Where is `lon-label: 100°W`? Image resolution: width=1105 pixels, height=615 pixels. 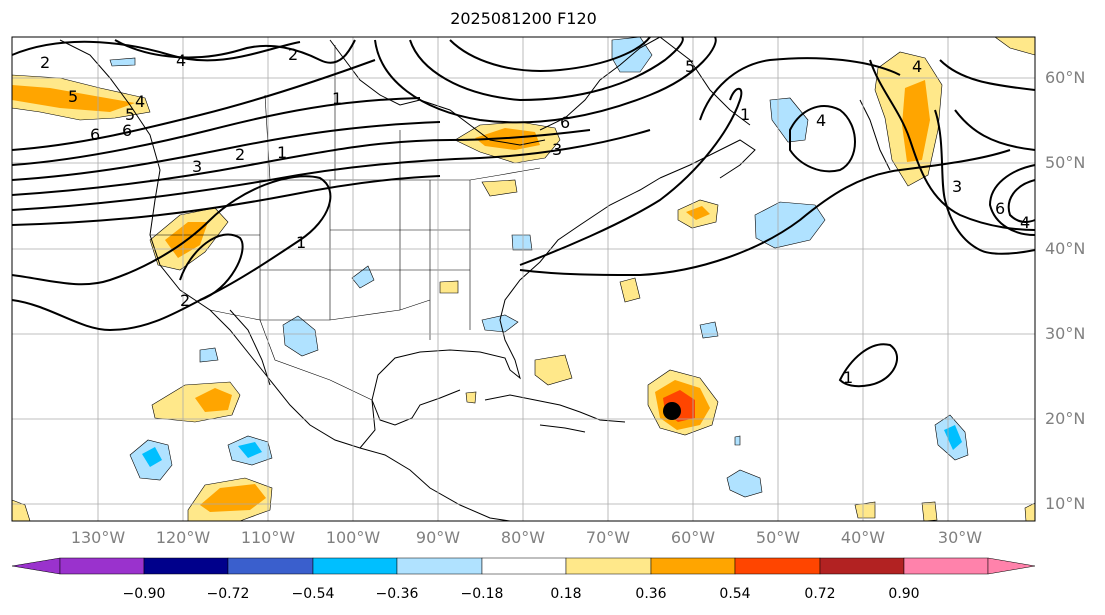 lon-label: 100°W is located at coordinates (353, 537).